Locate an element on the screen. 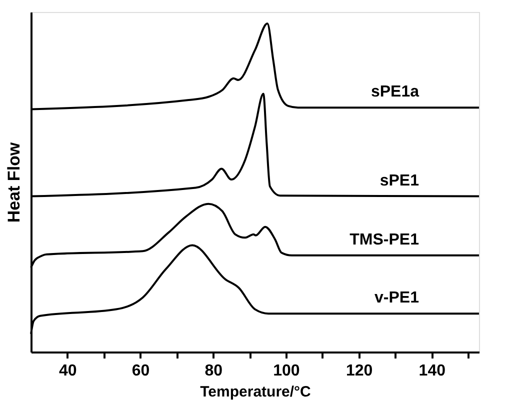  series-label: sPE1 is located at coordinates (400, 181).